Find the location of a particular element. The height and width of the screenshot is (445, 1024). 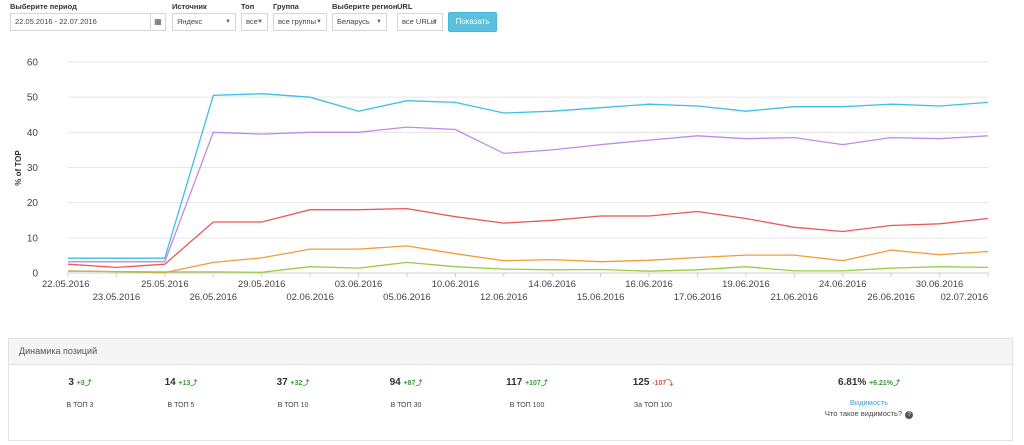

group-select: все группы ▼ is located at coordinates (300, 22).